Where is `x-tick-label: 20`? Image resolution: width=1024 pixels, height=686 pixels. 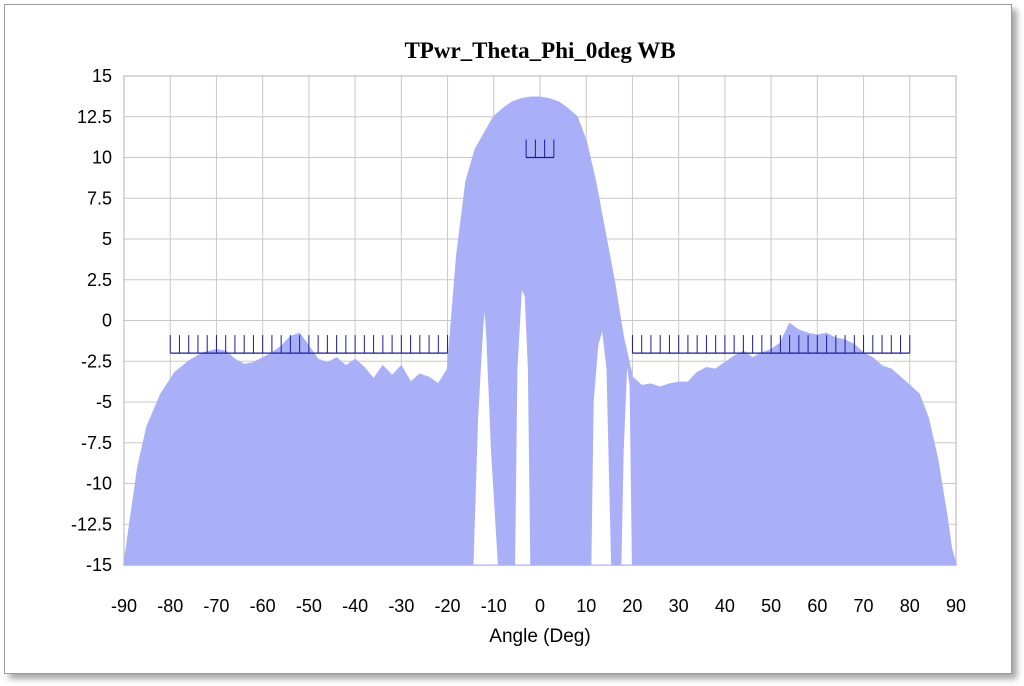 x-tick-label: 20 is located at coordinates (632, 606).